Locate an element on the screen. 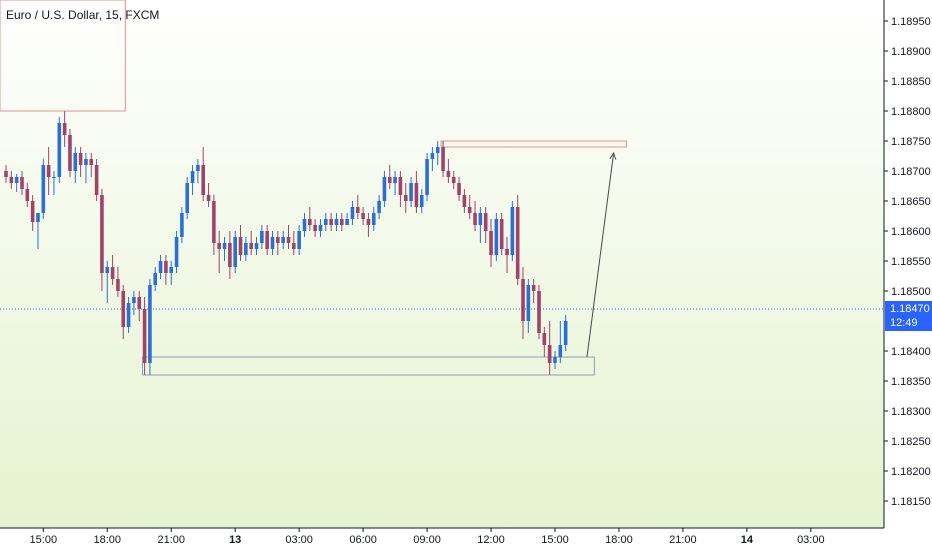 The height and width of the screenshot is (550, 932). price-tick-label: 1.18850 is located at coordinates (911, 82).